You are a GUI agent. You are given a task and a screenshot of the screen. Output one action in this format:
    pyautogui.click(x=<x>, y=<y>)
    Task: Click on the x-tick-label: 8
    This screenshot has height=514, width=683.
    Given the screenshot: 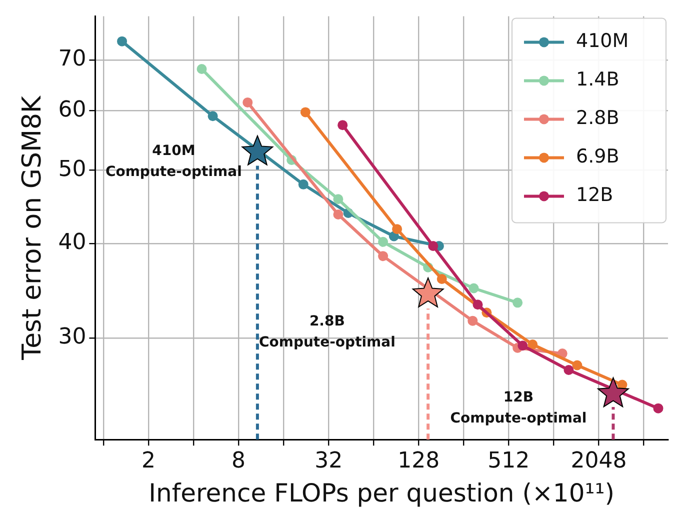 What is the action you would take?
    pyautogui.click(x=239, y=461)
    